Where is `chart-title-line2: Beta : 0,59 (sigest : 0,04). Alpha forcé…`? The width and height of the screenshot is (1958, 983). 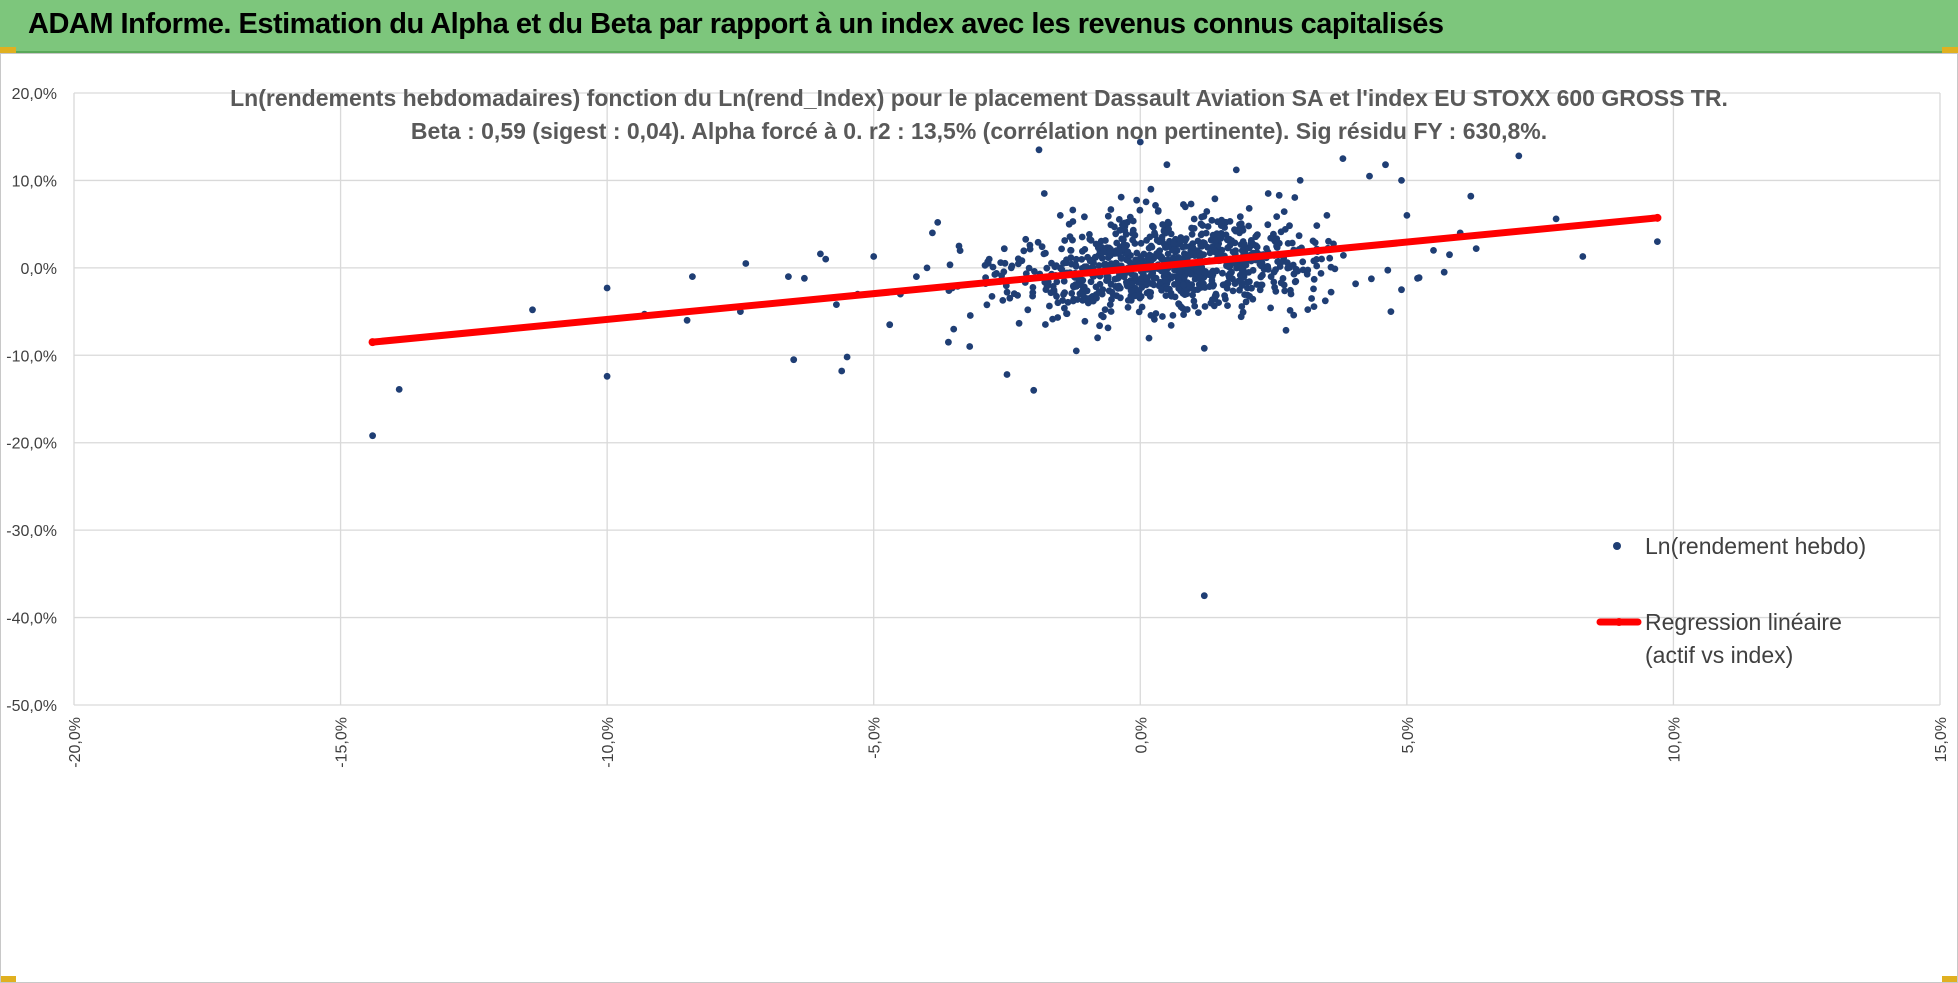 chart-title-line2: Beta : 0,59 (sigest : 0,04). Alpha forcé… is located at coordinates (979, 131).